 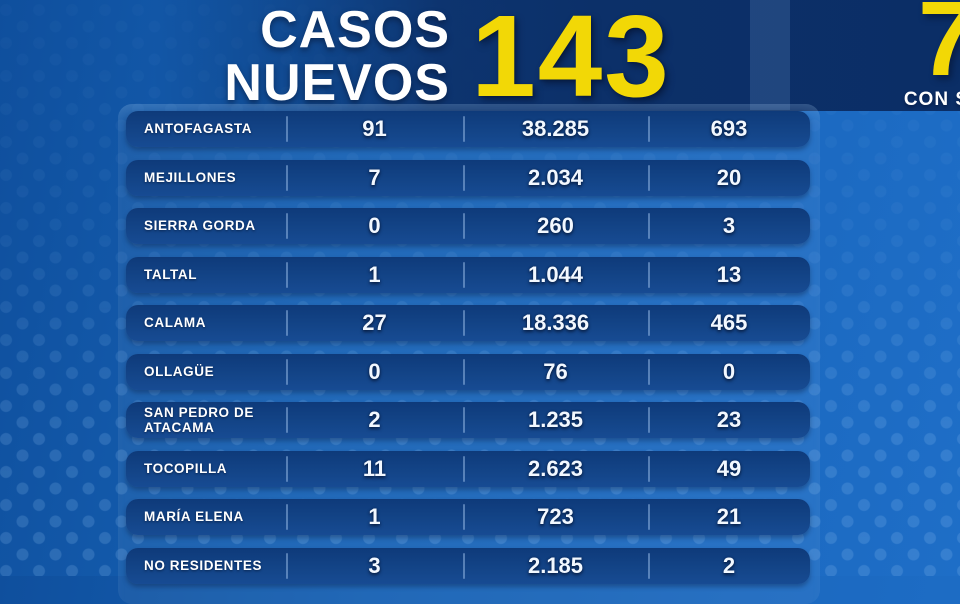 What do you see at coordinates (200, 226) in the screenshot?
I see `row-name: SIERRA GORDA` at bounding box center [200, 226].